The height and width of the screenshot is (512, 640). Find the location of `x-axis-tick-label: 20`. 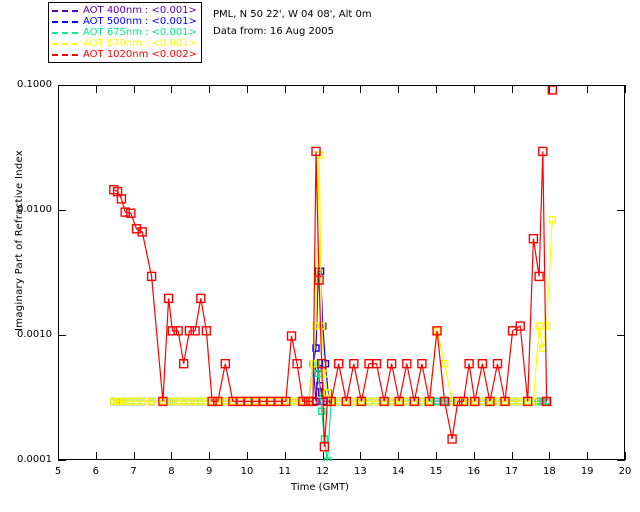

x-axis-tick-label: 20 is located at coordinates (625, 471).